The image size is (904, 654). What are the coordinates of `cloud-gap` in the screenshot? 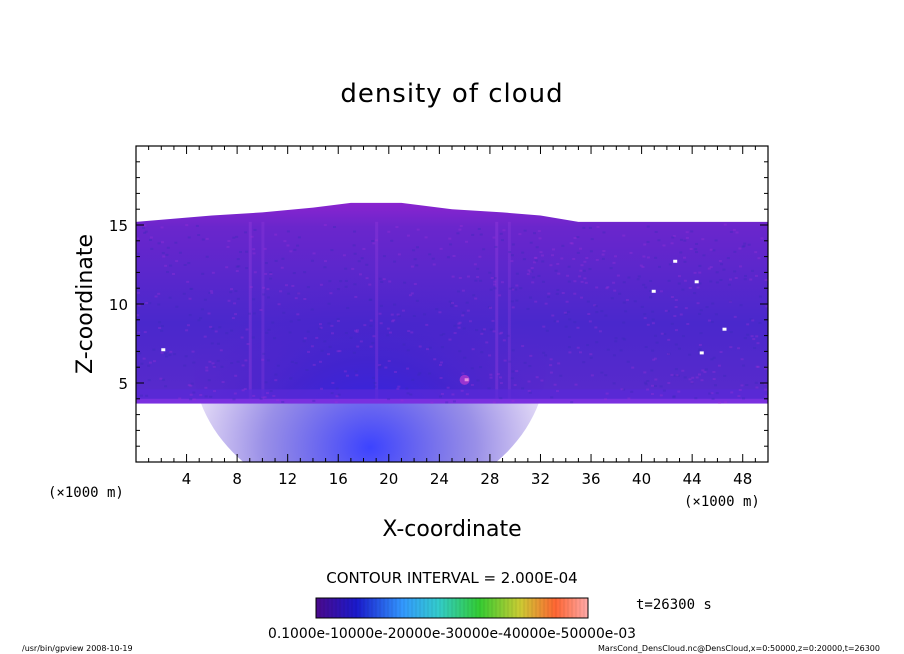 It's located at (653, 291).